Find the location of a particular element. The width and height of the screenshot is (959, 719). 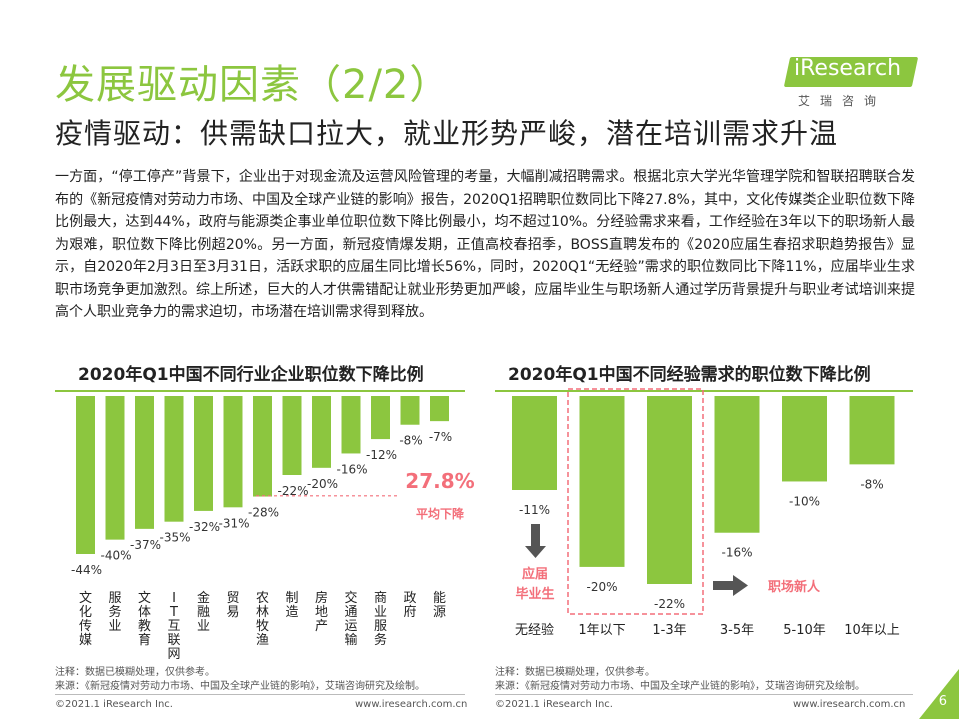

chart2-category-label-3: 1-3年 is located at coordinates (669, 630).